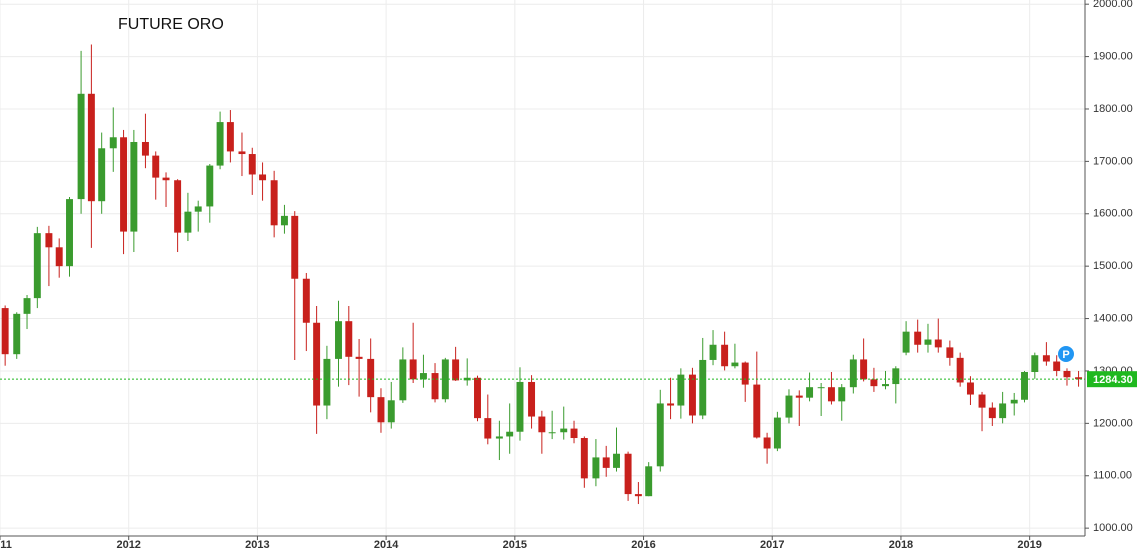 The width and height of the screenshot is (1137, 558). I want to click on y-tick-label: 1400.00, so click(1113, 318).